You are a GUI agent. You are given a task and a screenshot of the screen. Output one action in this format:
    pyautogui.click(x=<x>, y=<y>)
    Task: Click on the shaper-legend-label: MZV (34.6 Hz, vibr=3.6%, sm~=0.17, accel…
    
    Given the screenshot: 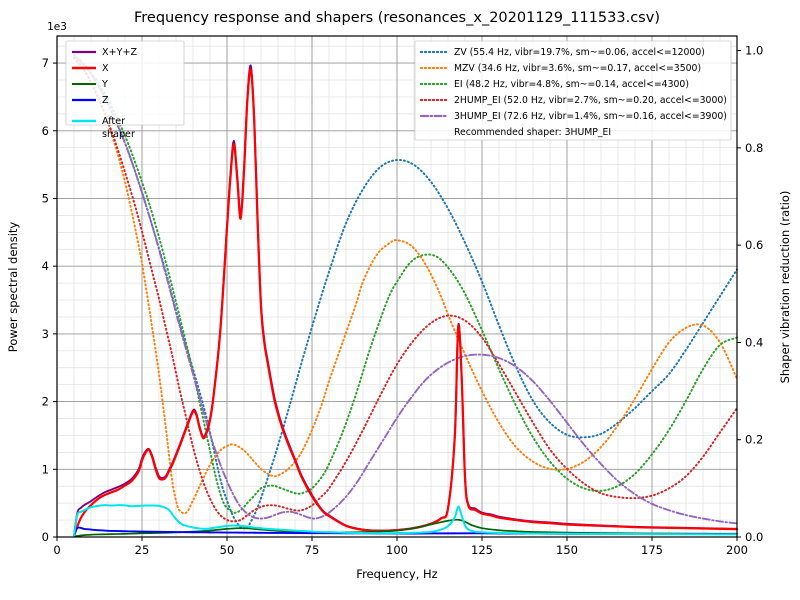 What is the action you would take?
    pyautogui.click(x=577, y=68)
    